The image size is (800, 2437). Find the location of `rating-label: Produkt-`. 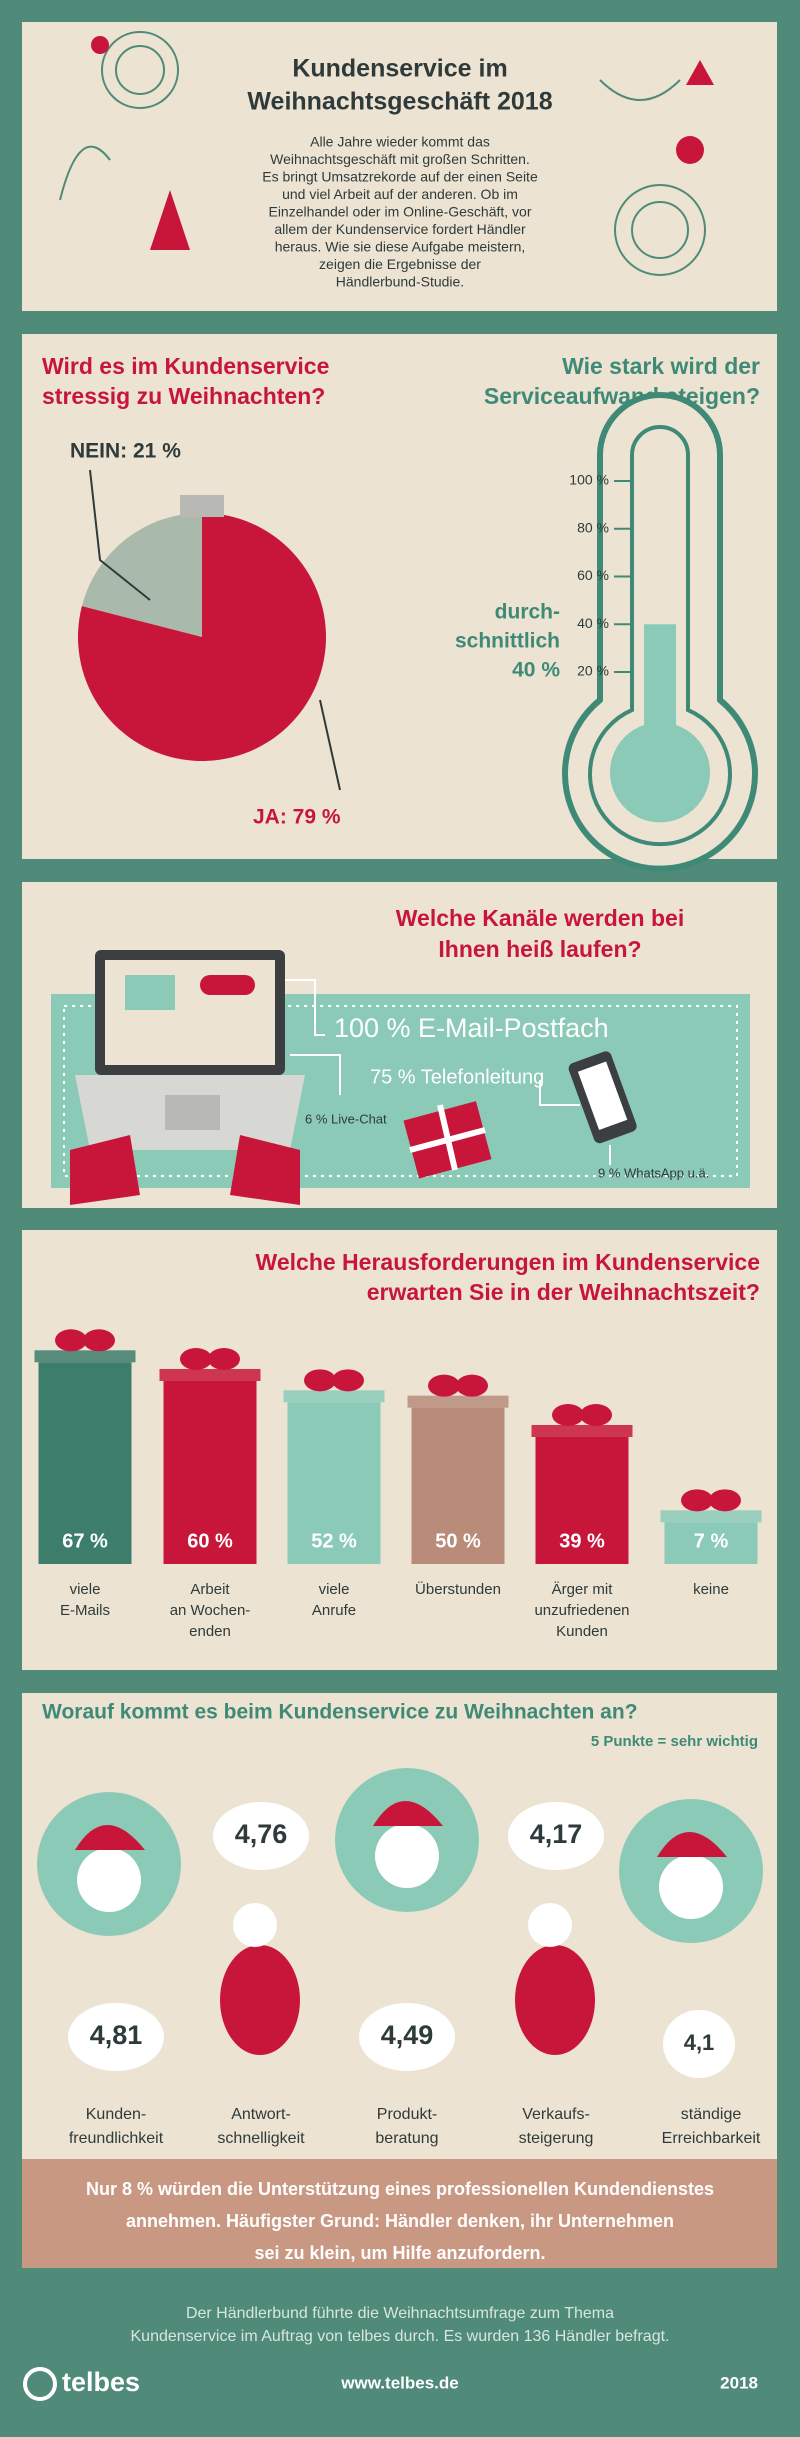

rating-label: Produkt- is located at coordinates (407, 2114).